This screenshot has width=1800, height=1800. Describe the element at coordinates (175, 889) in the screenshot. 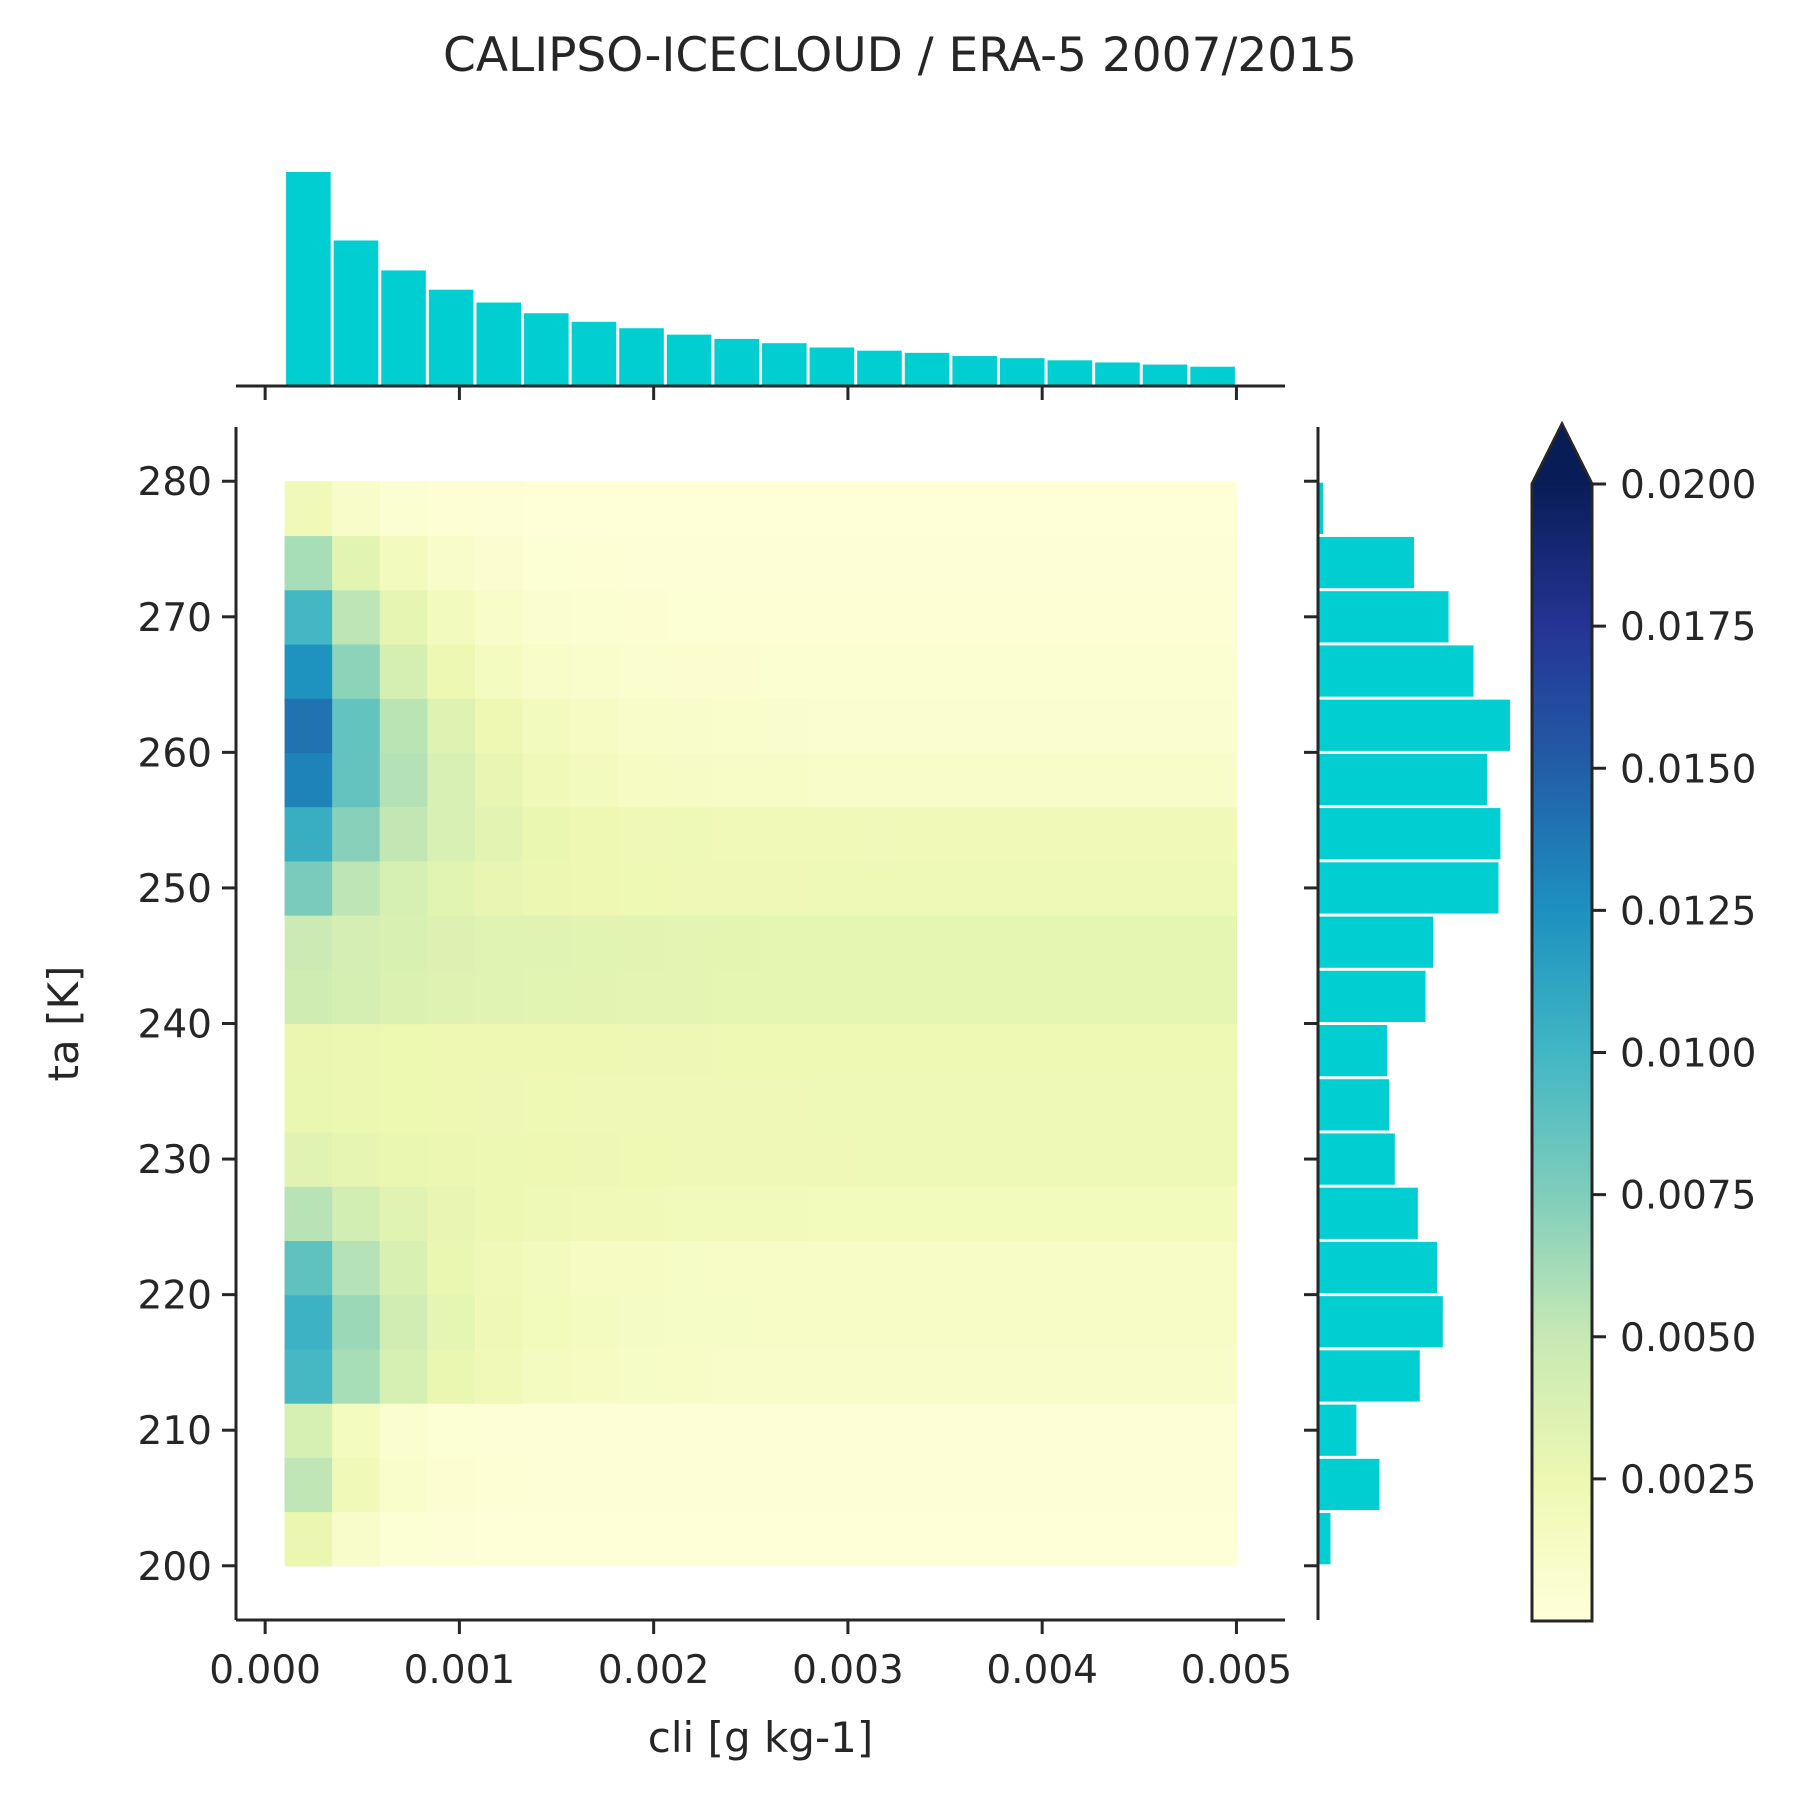

I see `y-tick-label: 250` at that location.